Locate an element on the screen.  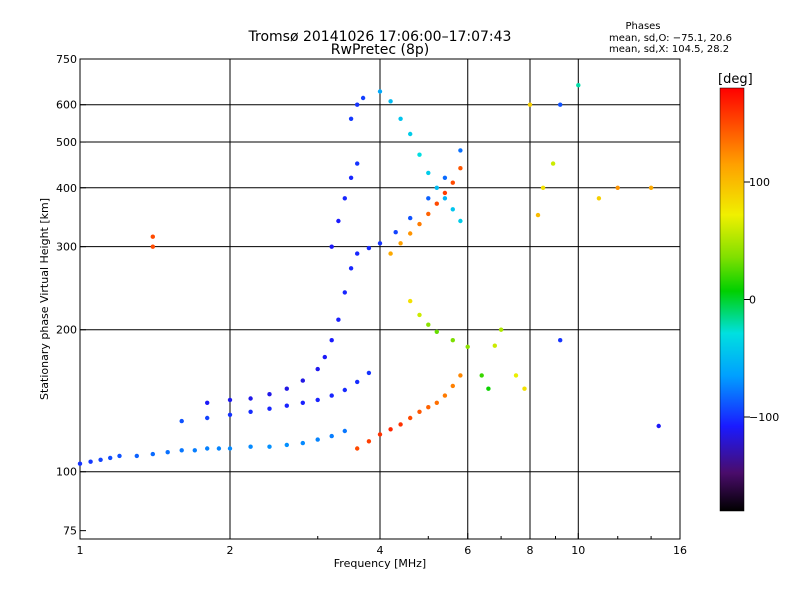
x-axis: 1 2 4 6 8 10 16 is located at coordinates (382, 545).